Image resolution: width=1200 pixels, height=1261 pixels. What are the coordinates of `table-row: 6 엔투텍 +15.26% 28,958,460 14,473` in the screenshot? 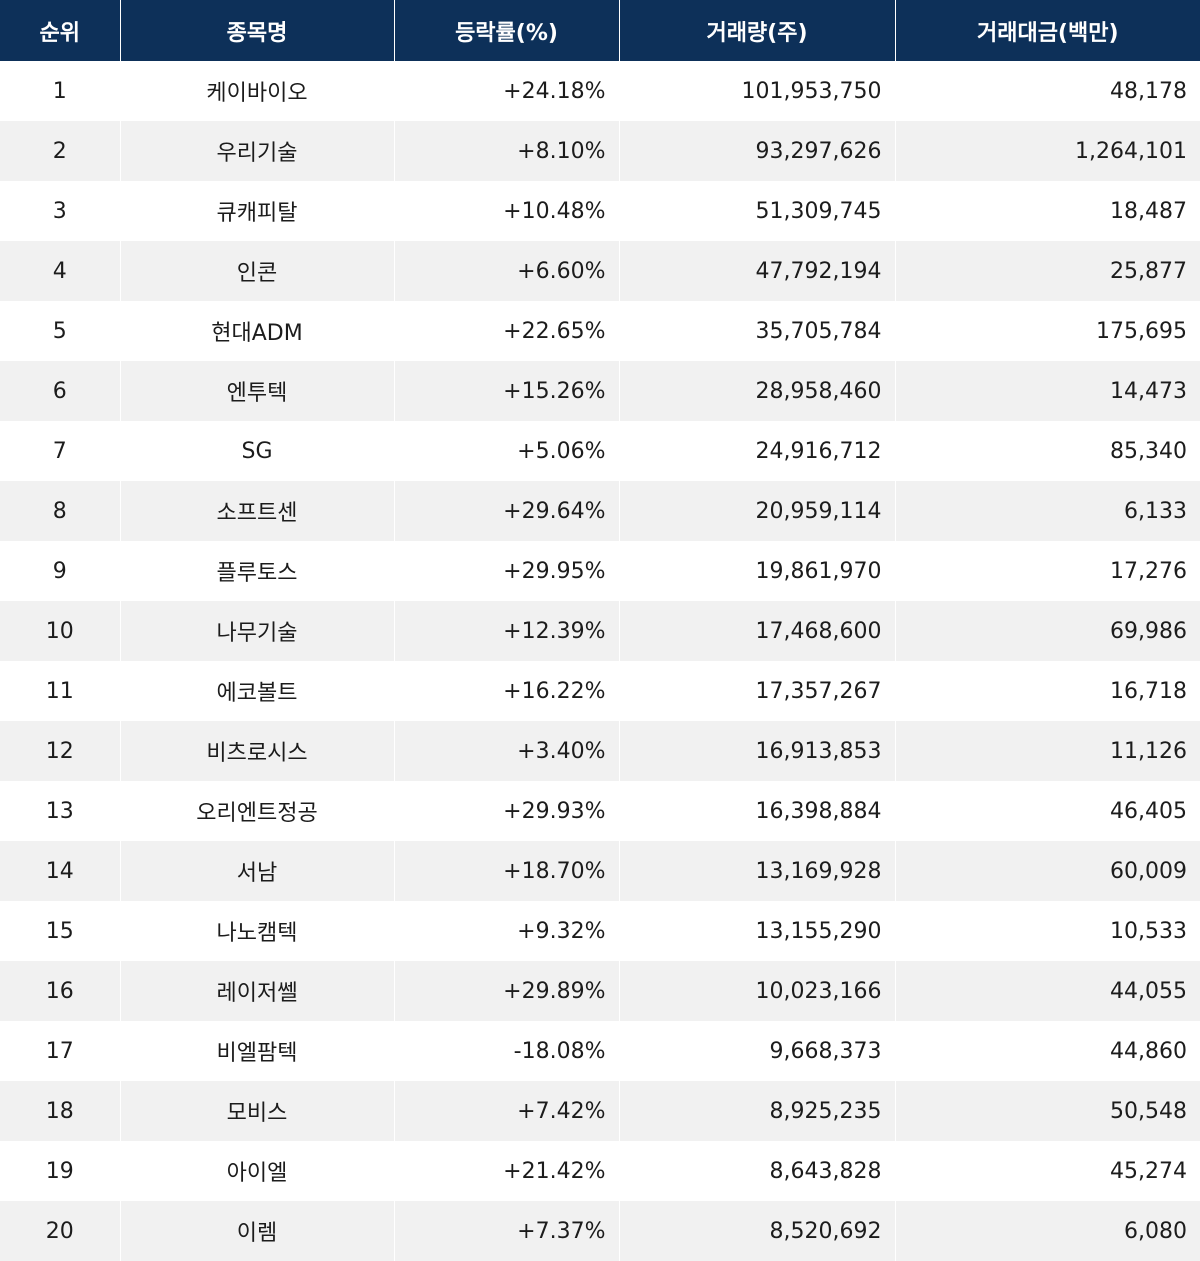 It's located at (600, 391).